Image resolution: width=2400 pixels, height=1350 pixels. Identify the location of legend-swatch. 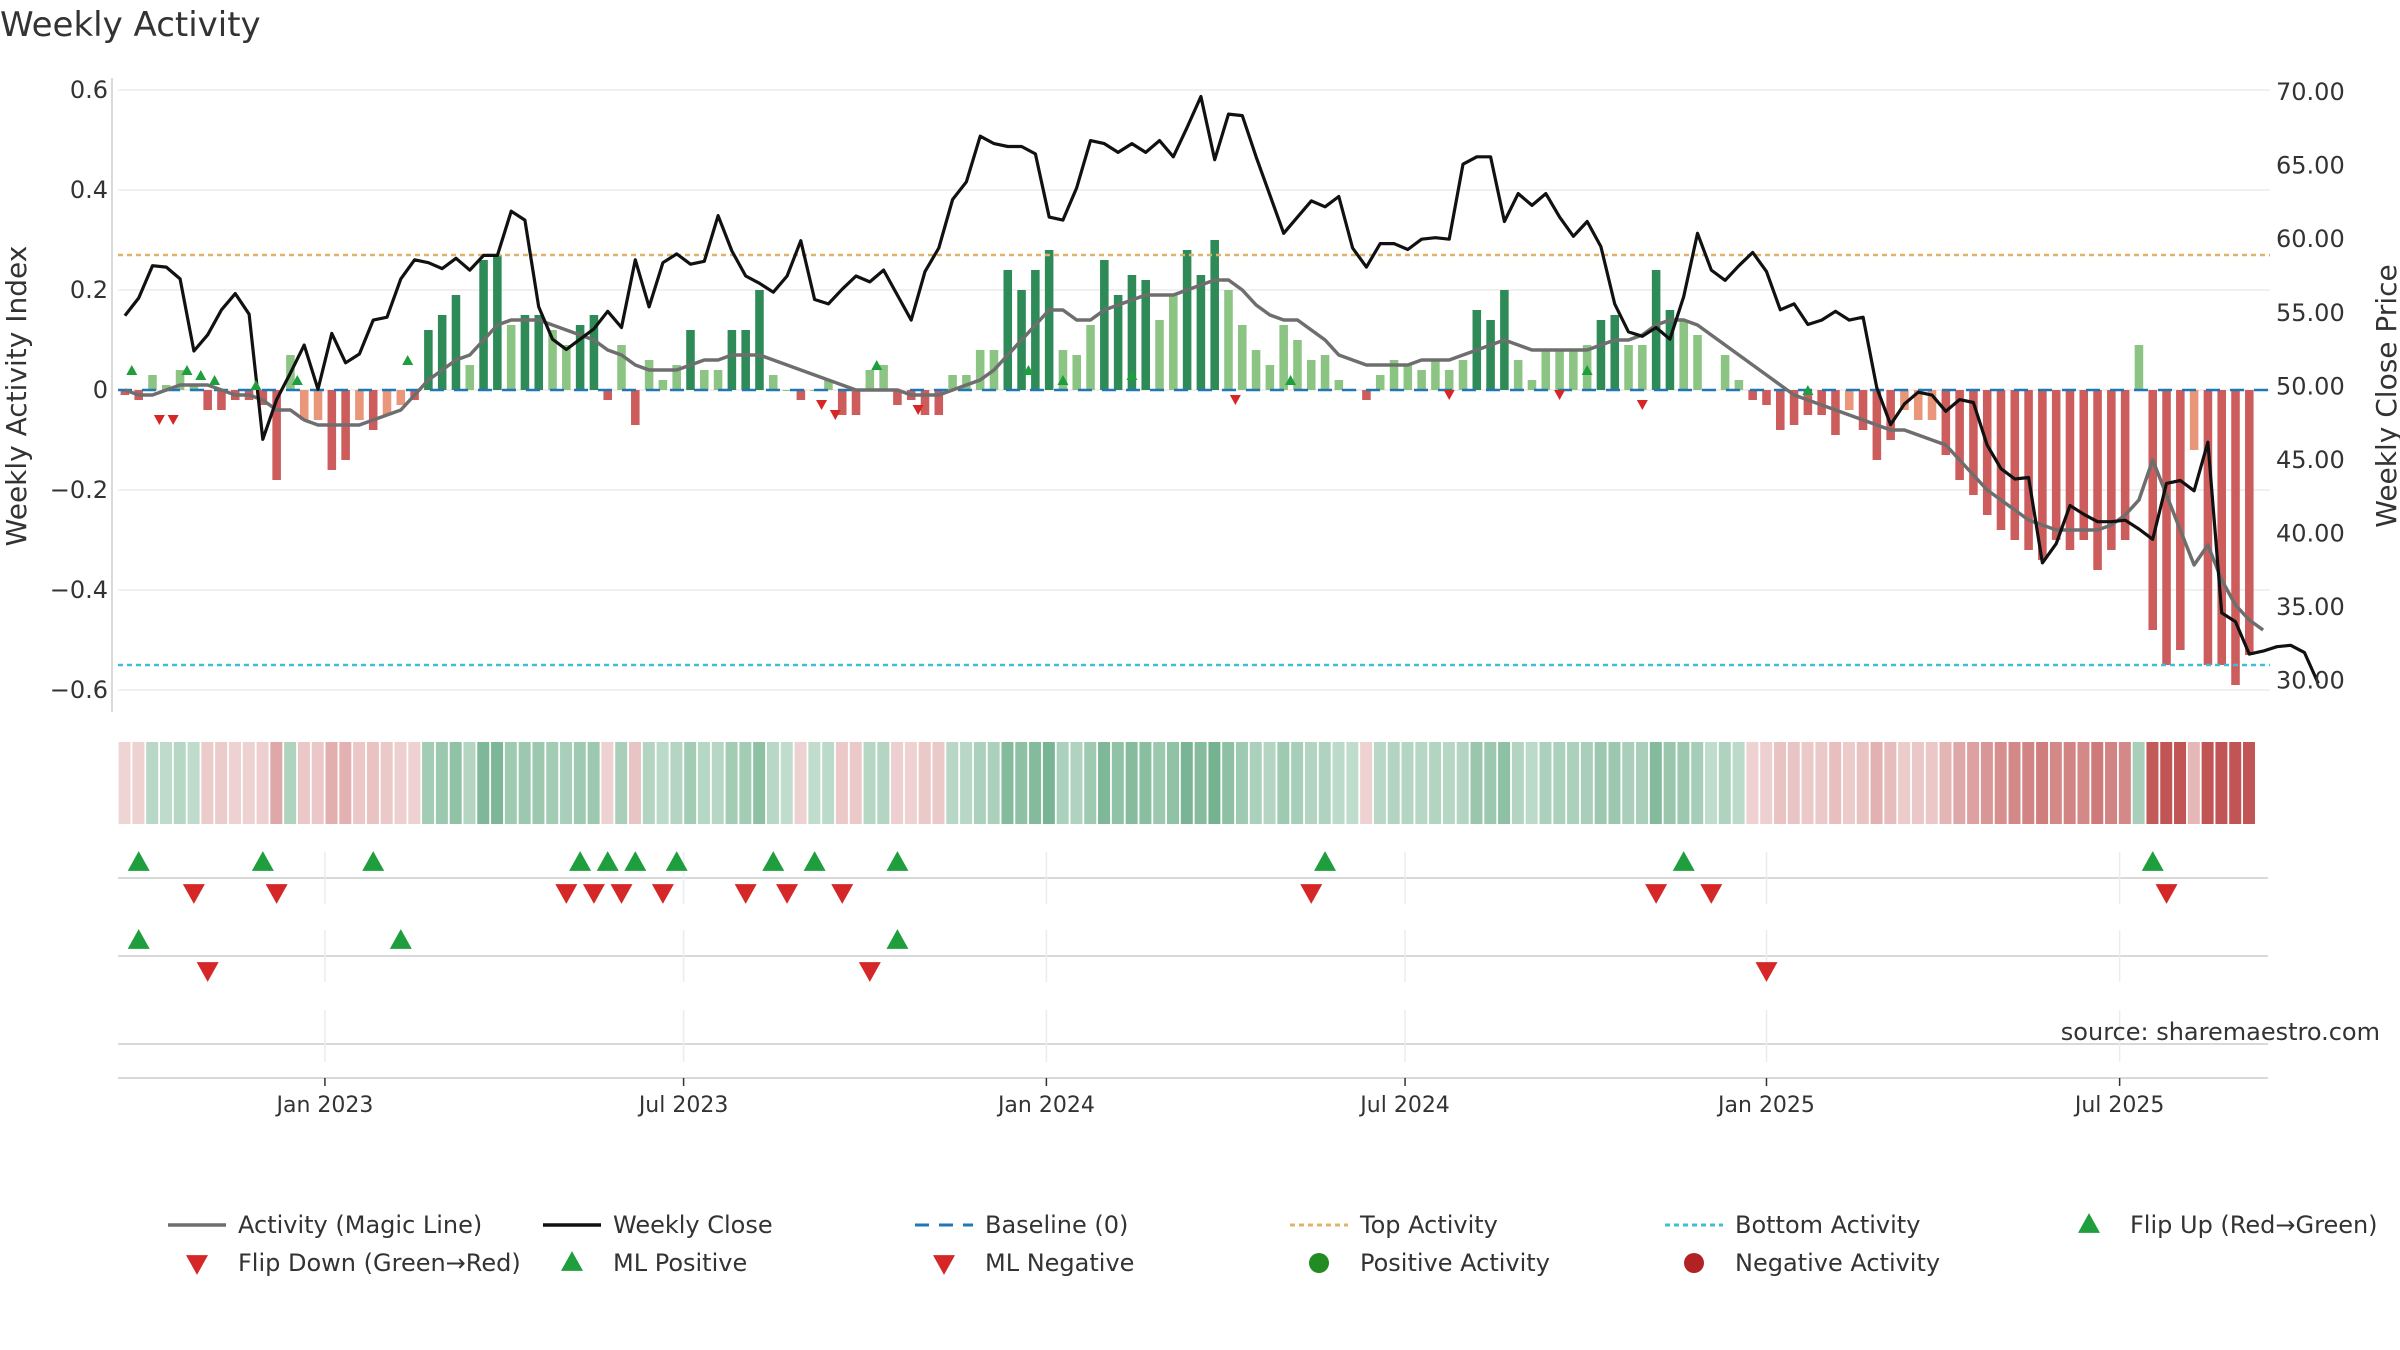
(1319, 1263).